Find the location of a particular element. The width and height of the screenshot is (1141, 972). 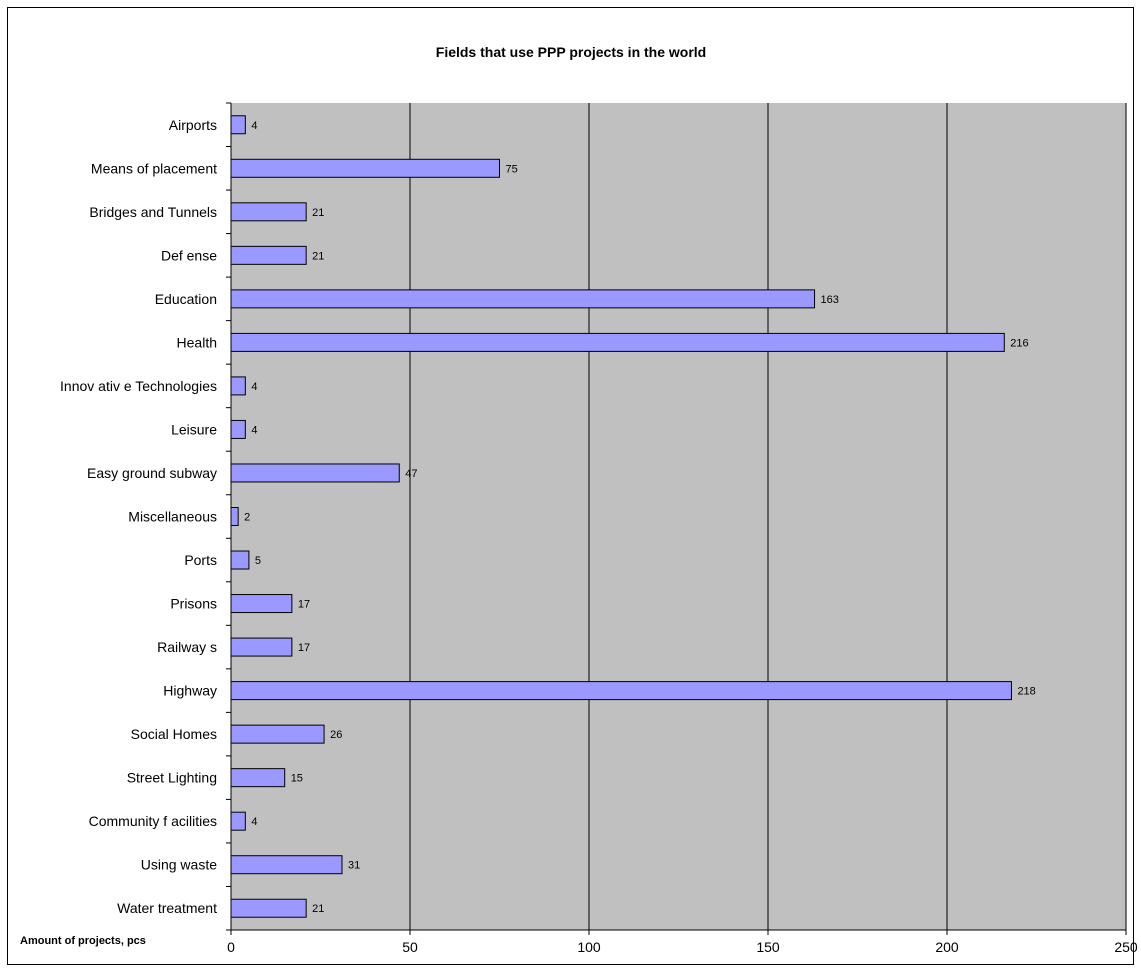

x-tick-label: 100 is located at coordinates (589, 947).